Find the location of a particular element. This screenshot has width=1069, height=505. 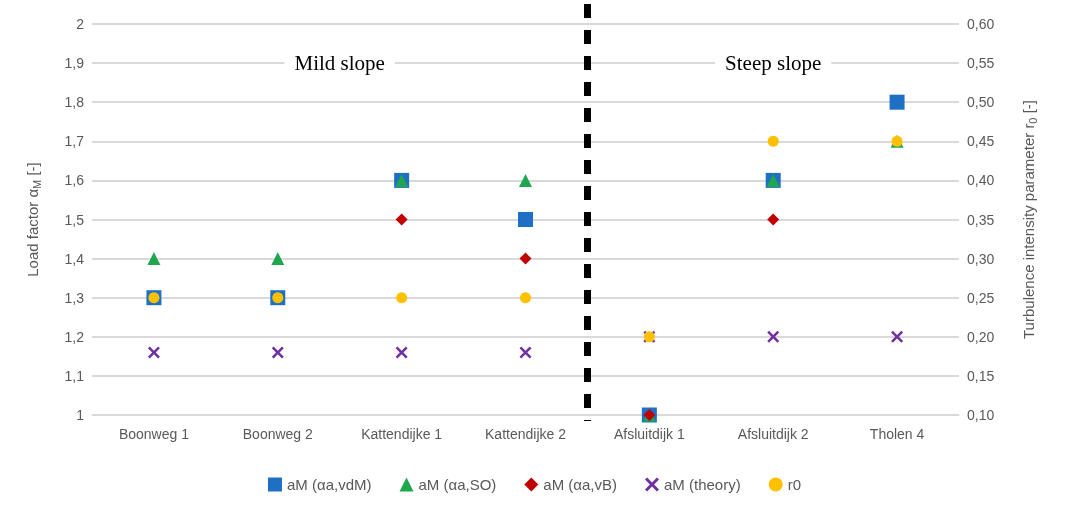

x-tick-label: Afsluitdijk 1 is located at coordinates (649, 434).